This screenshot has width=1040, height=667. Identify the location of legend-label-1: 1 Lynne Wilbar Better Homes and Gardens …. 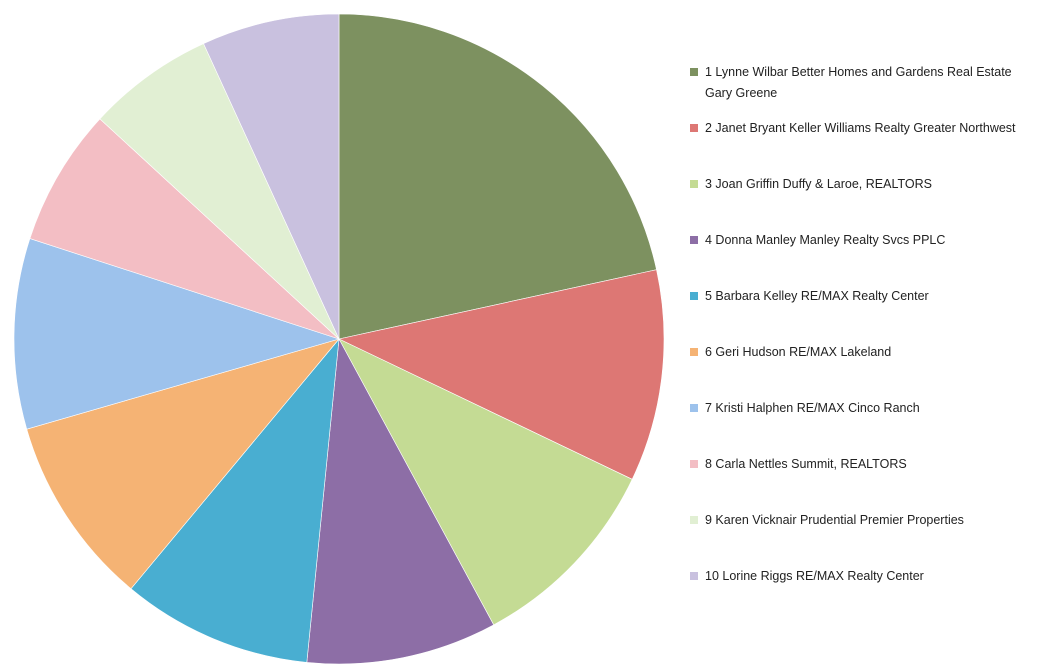
(858, 82).